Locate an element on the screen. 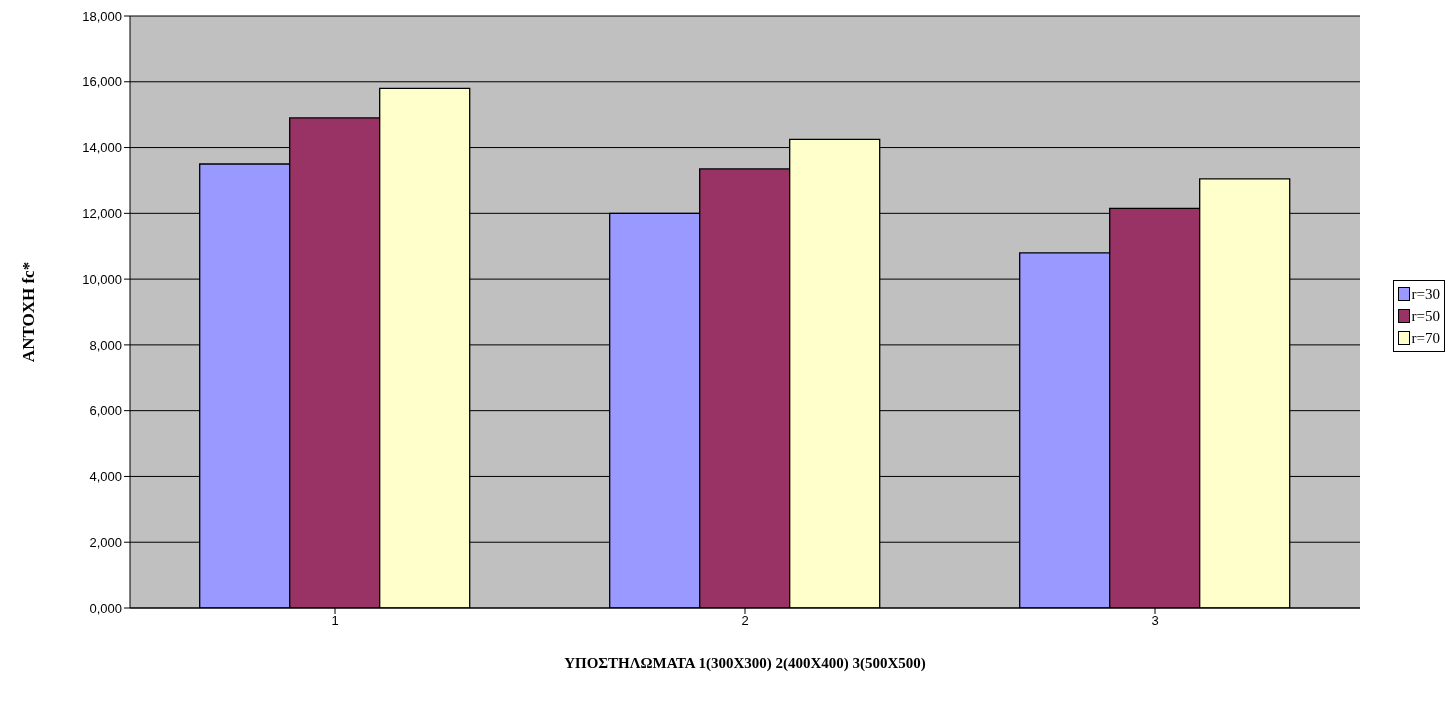  legend-label: r=50 is located at coordinates (1425, 316).